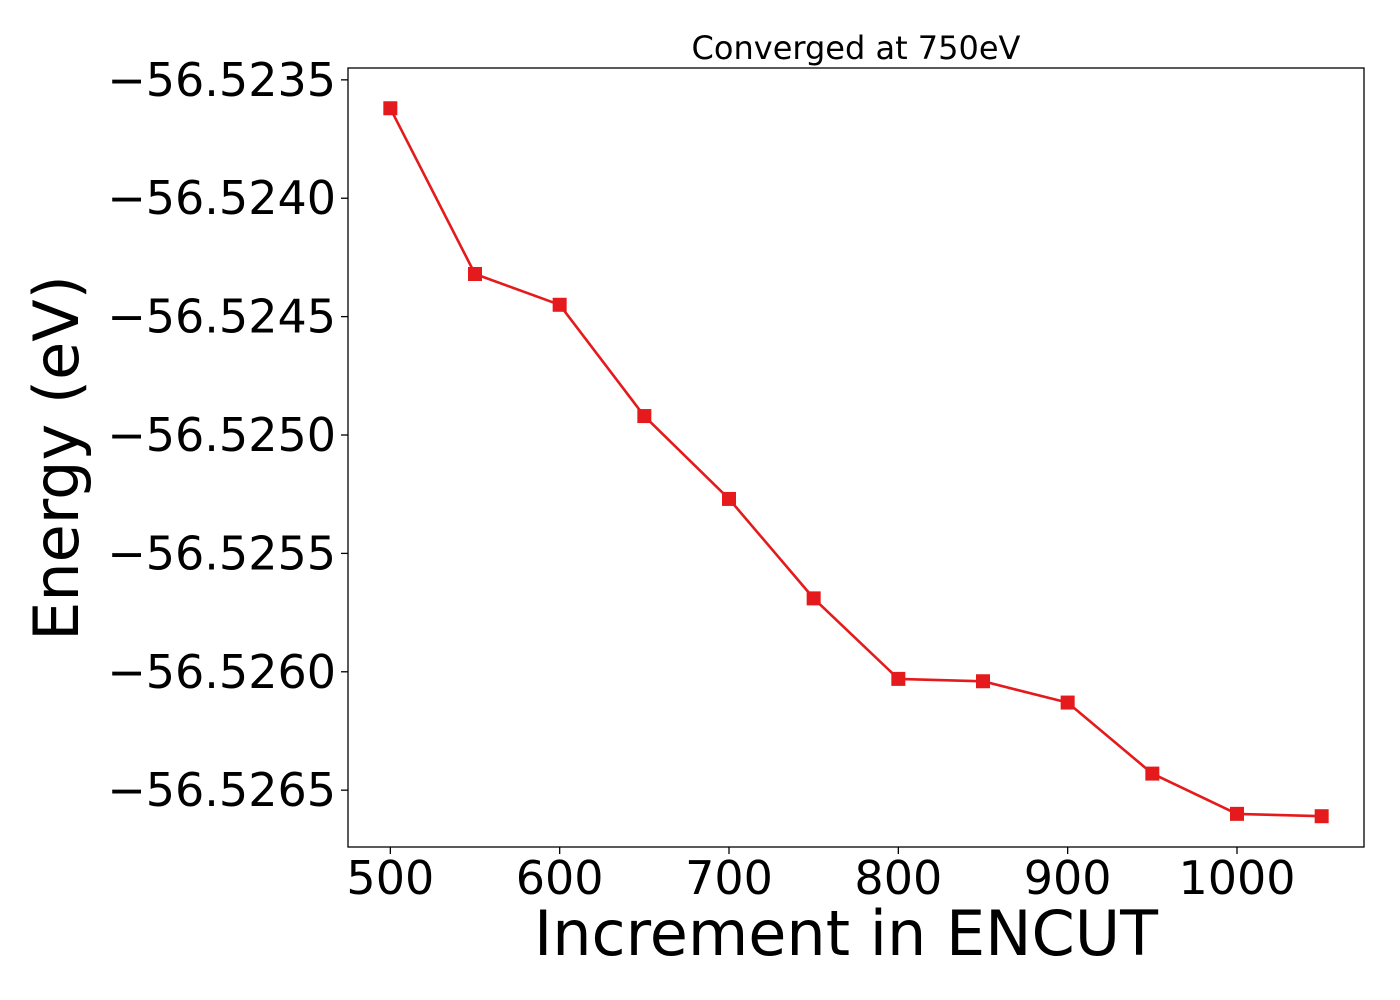  What do you see at coordinates (898, 878) in the screenshot?
I see `x-tick-label: 800` at bounding box center [898, 878].